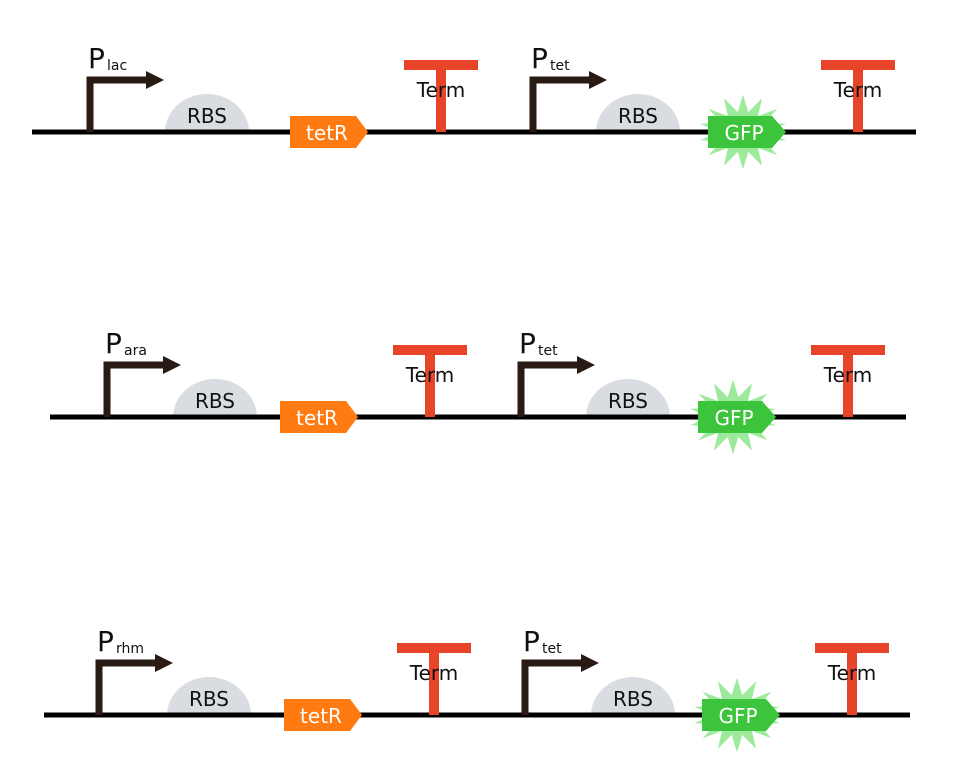 The image size is (954, 774). Describe the element at coordinates (135, 351) in the screenshot. I see `promoter-subscript: ara` at that location.